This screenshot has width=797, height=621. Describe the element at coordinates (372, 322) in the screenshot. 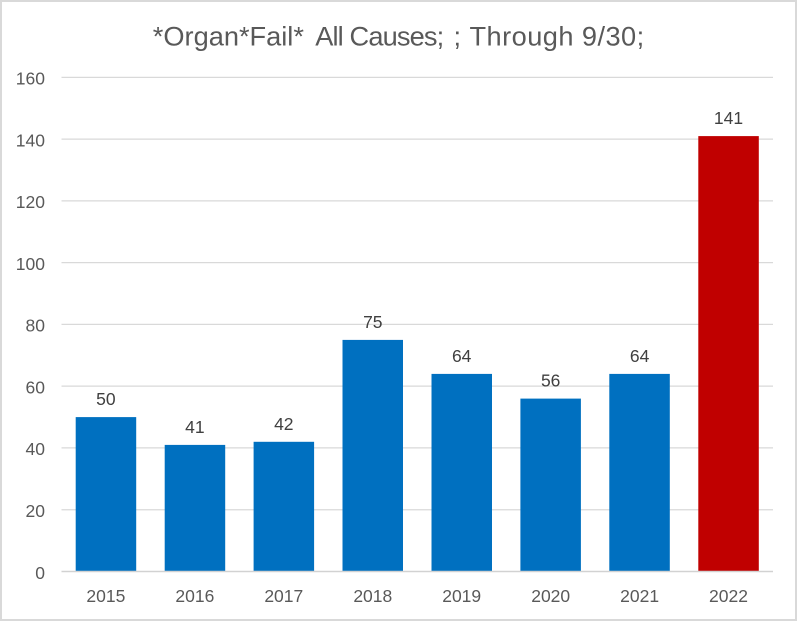

I see `svg-text: 75` at that location.